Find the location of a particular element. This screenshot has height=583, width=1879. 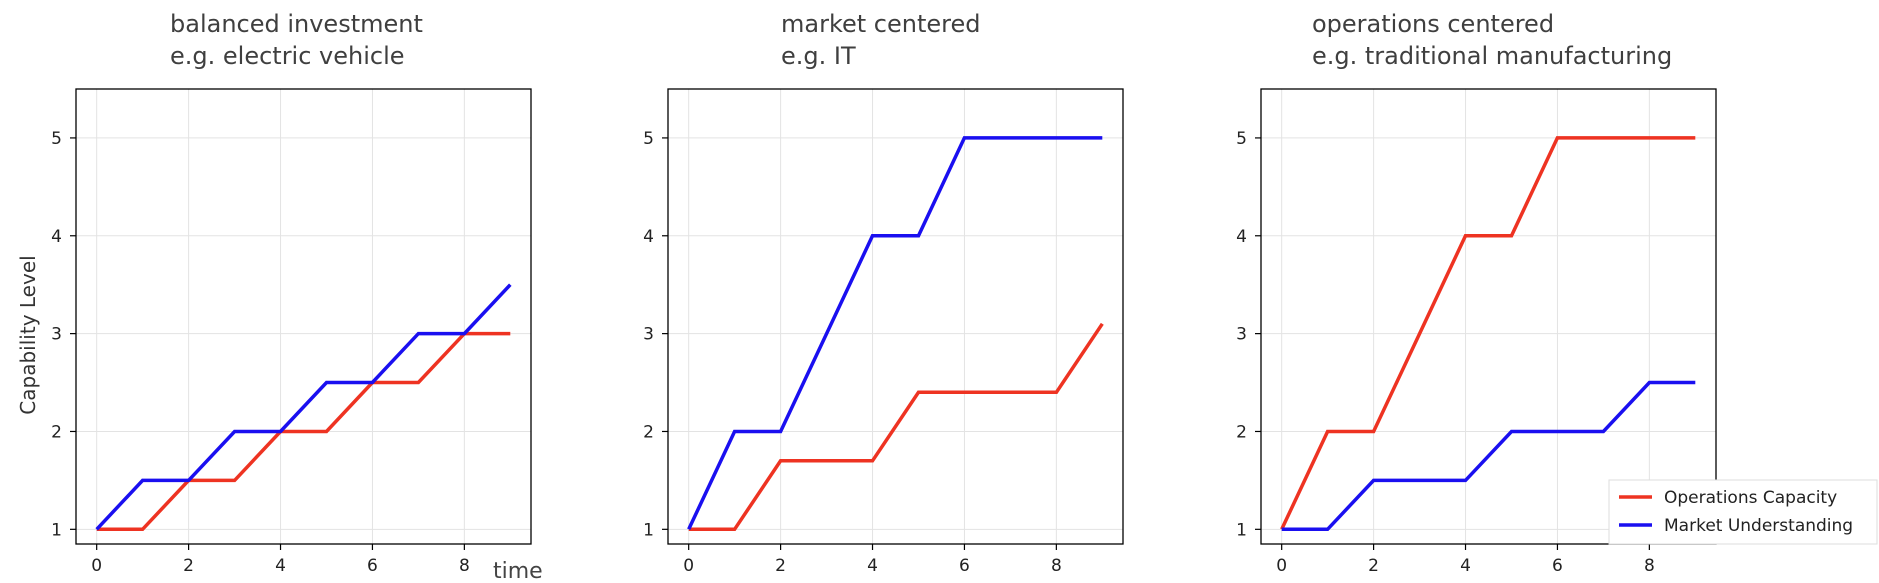

legend-label-market: Market Understanding is located at coordinates (1758, 526).